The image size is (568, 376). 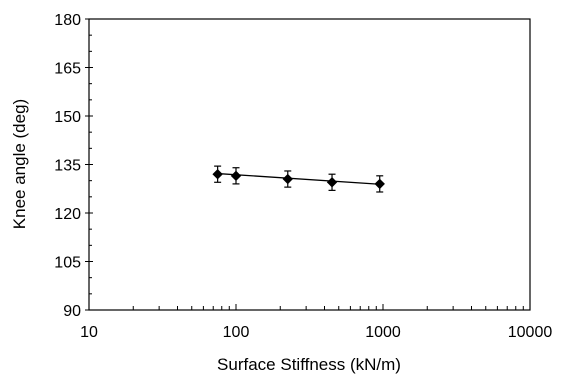 What do you see at coordinates (309, 364) in the screenshot?
I see `x-axis-title: Surface Stiffness (kN/m)` at bounding box center [309, 364].